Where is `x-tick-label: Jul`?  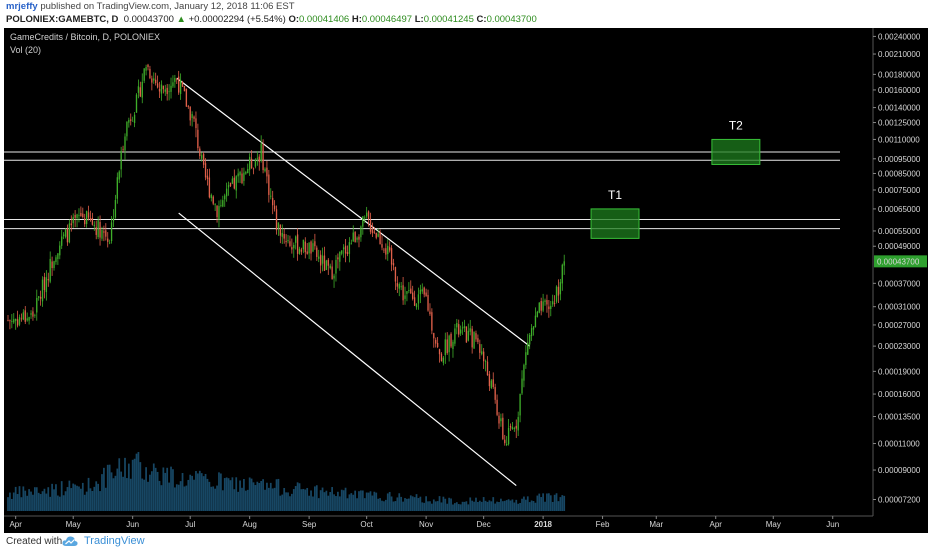 x-tick-label: Jul is located at coordinates (190, 524).